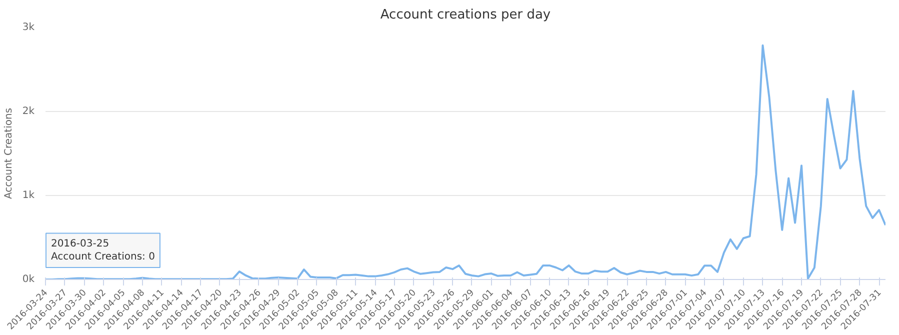  I want to click on y-tick-label: 3k, so click(28, 27).